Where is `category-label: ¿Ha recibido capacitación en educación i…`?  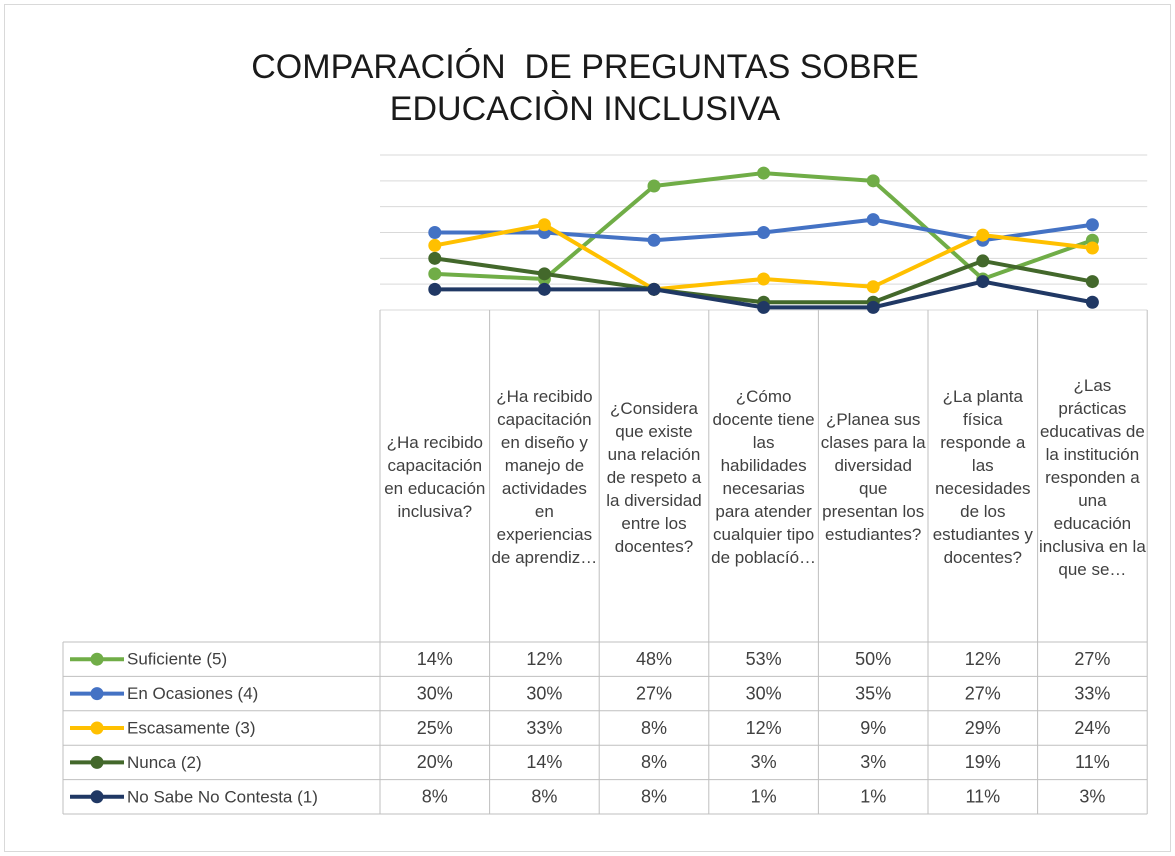 category-label: ¿Ha recibido capacitación en educación i… is located at coordinates (435, 477).